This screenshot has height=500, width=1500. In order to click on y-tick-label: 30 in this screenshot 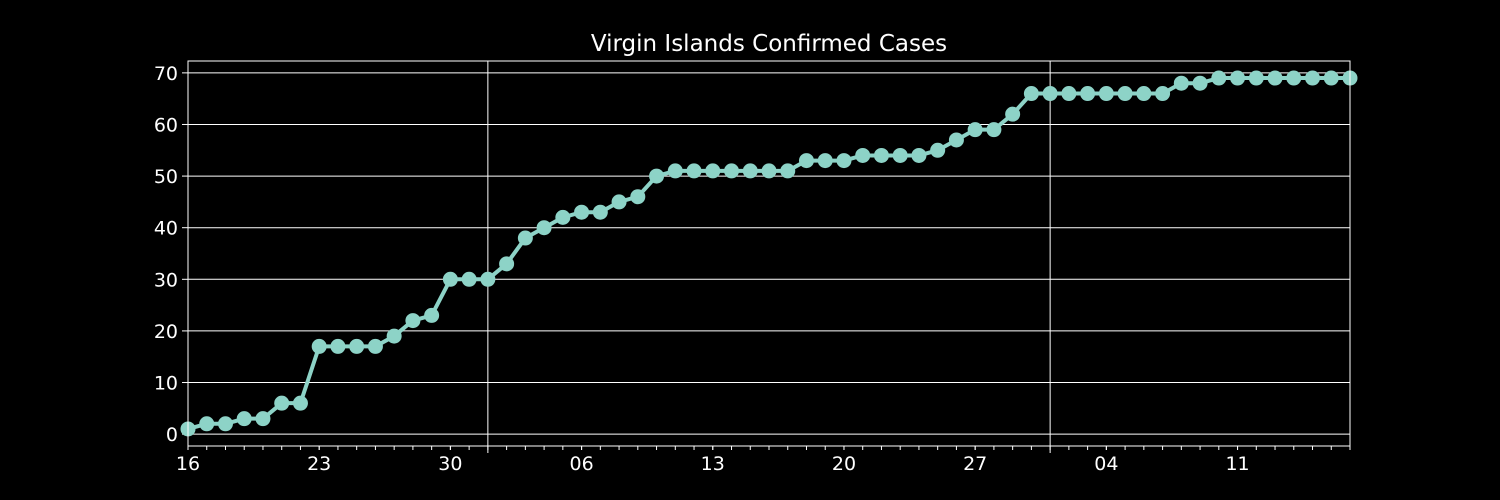, I will do `click(166, 280)`.